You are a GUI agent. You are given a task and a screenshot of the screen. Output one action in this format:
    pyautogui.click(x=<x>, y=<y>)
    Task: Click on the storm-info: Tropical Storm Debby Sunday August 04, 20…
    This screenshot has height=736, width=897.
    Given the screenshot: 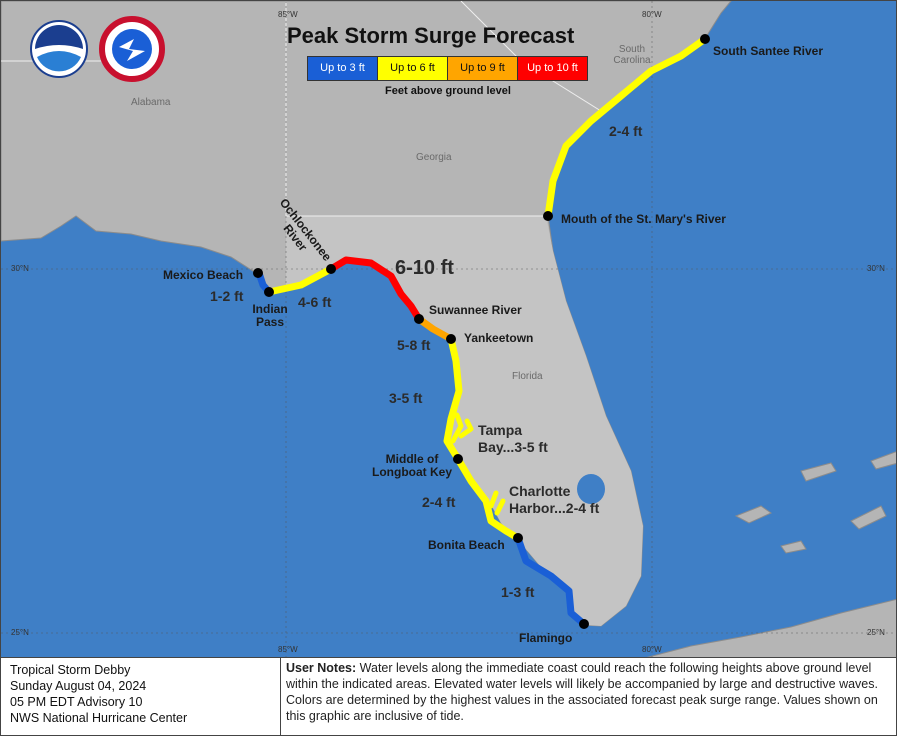 What is the action you would take?
    pyautogui.click(x=141, y=696)
    